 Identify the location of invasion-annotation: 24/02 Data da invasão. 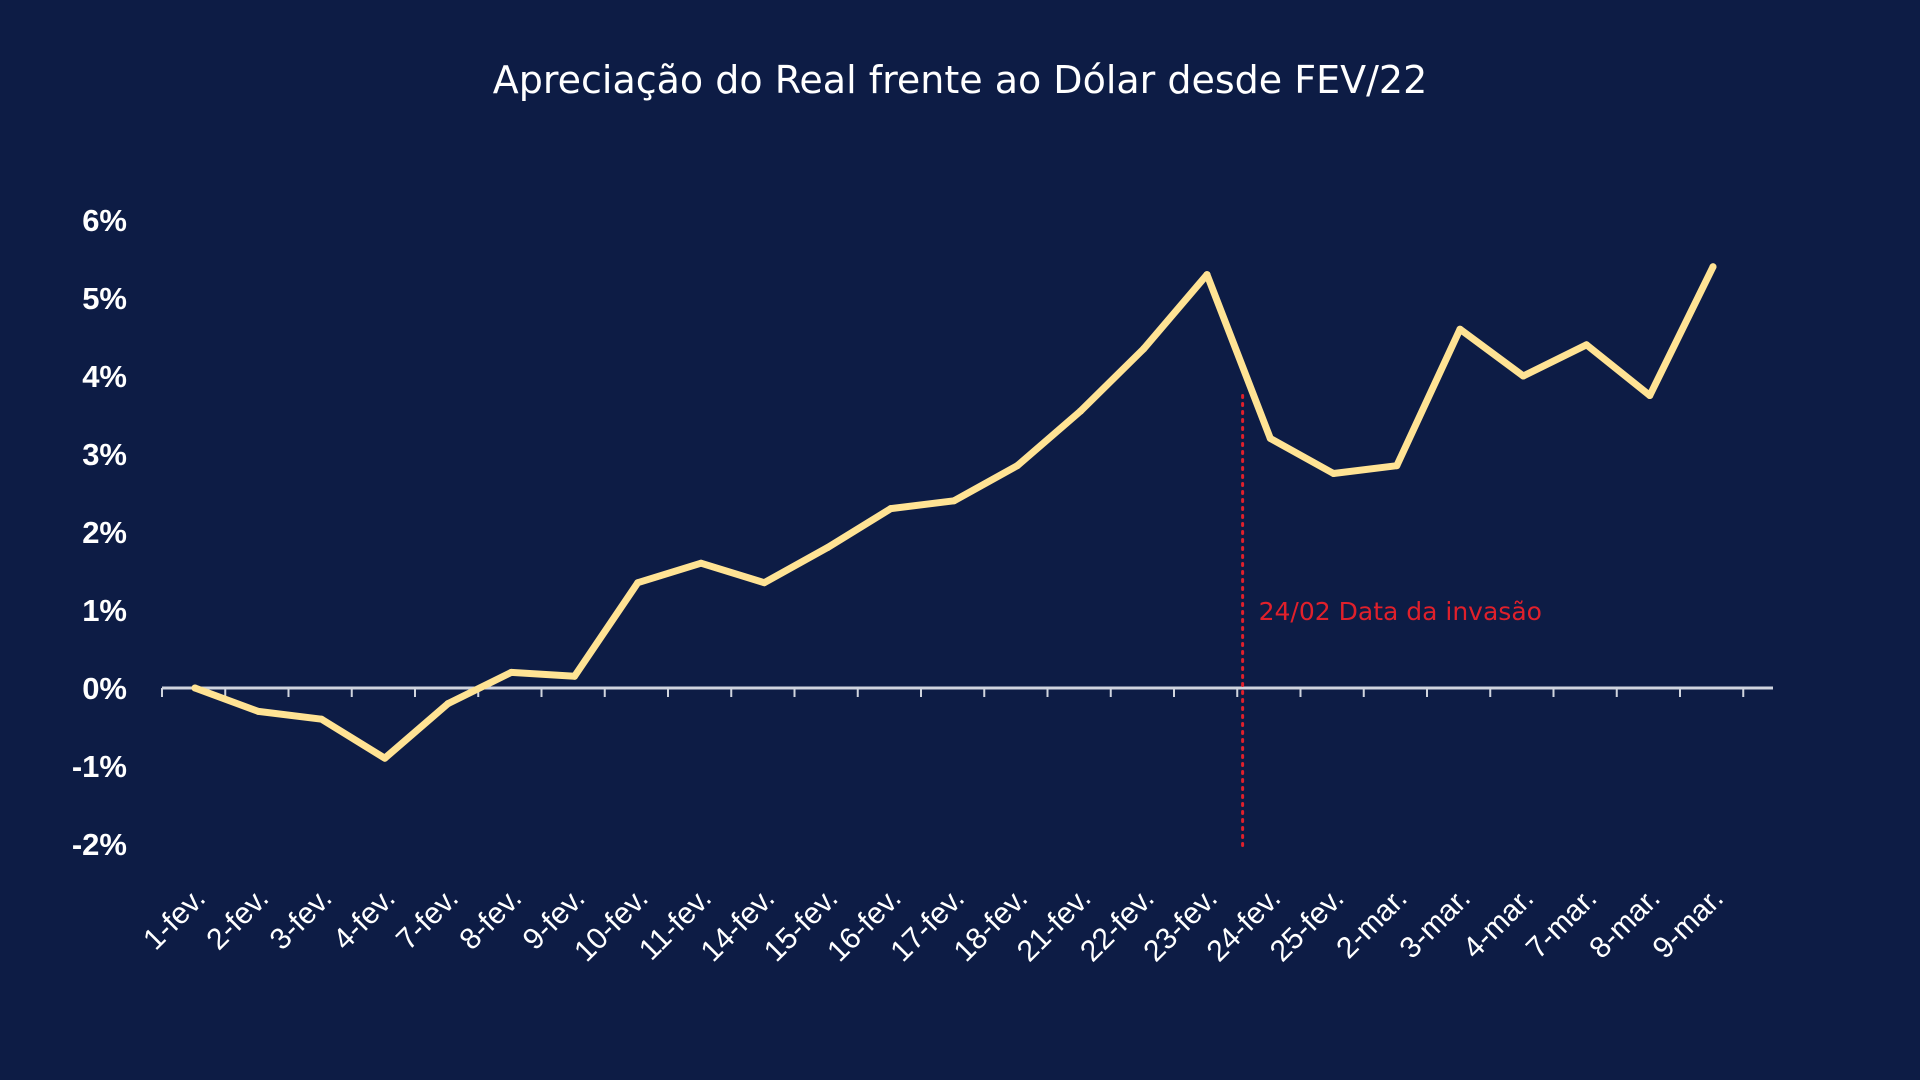
(1400, 611).